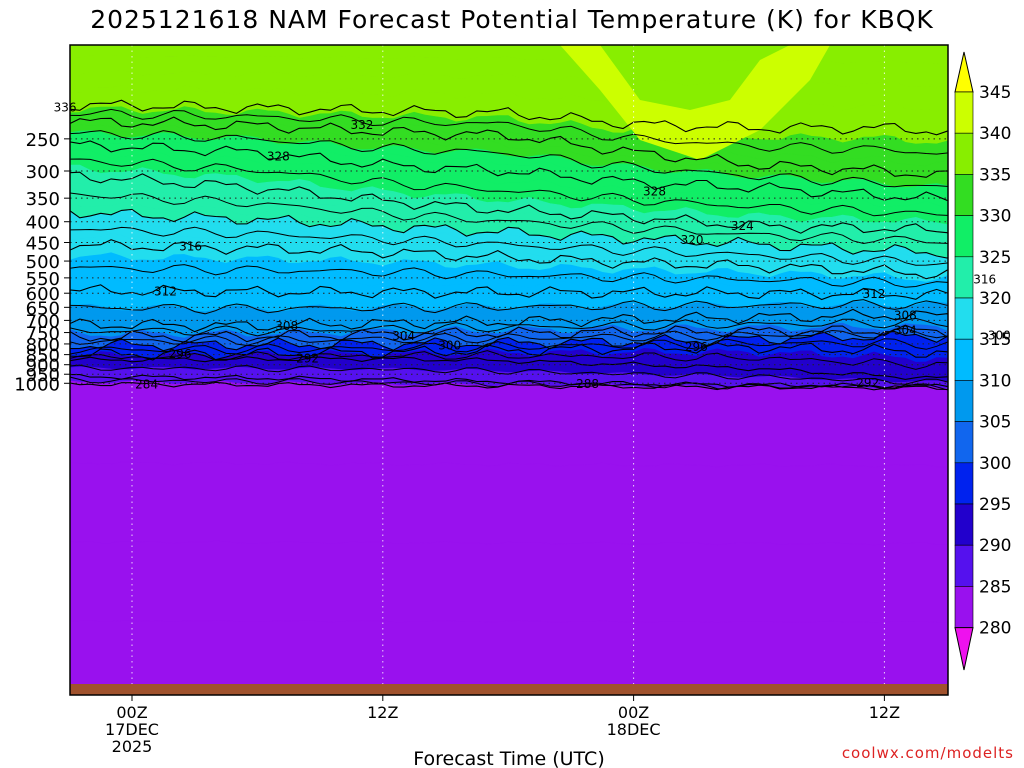  Describe the element at coordinates (43, 294) in the screenshot. I see `y-tick-label: 600` at that location.